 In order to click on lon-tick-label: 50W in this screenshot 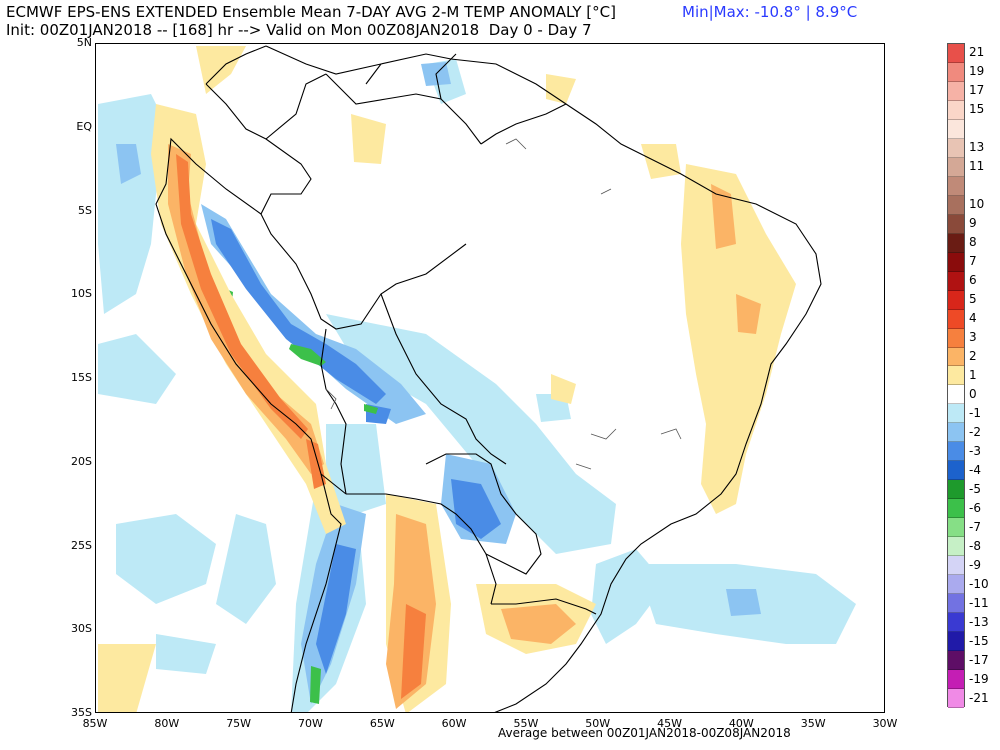, I will do `click(598, 723)`.